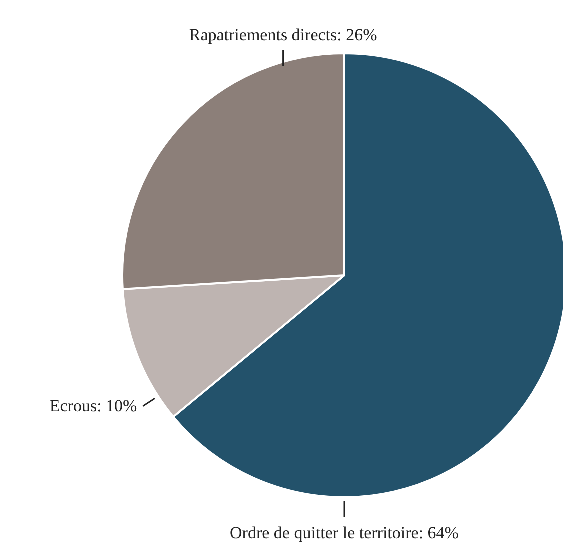 The width and height of the screenshot is (563, 542). I want to click on slice-label: Ordre de quitter le territoire: 64%, so click(344, 533).